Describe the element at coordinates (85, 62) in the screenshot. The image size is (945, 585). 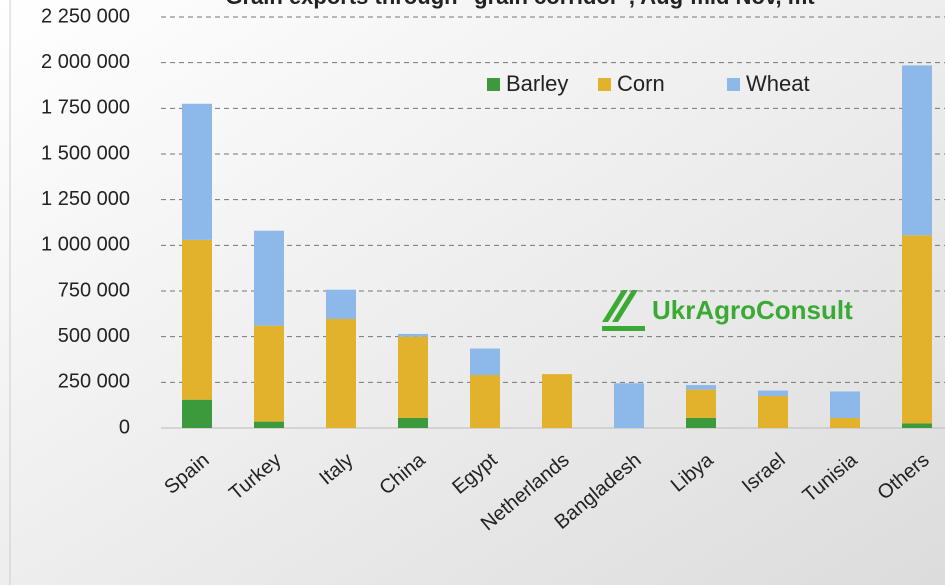
I see `y-tick-label: 2 000 000` at that location.